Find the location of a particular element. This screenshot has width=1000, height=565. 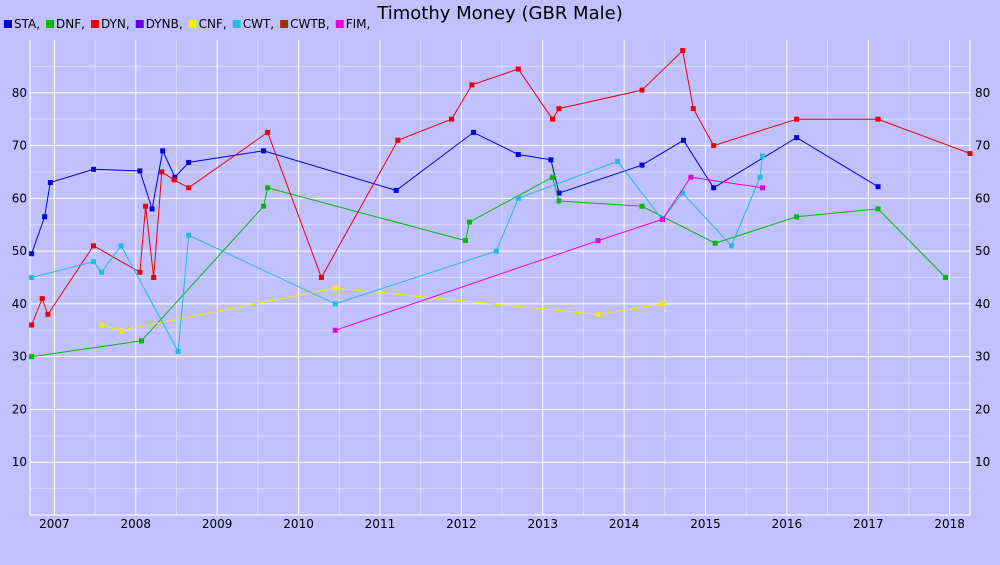

x-tick-label: 2008 is located at coordinates (136, 524).